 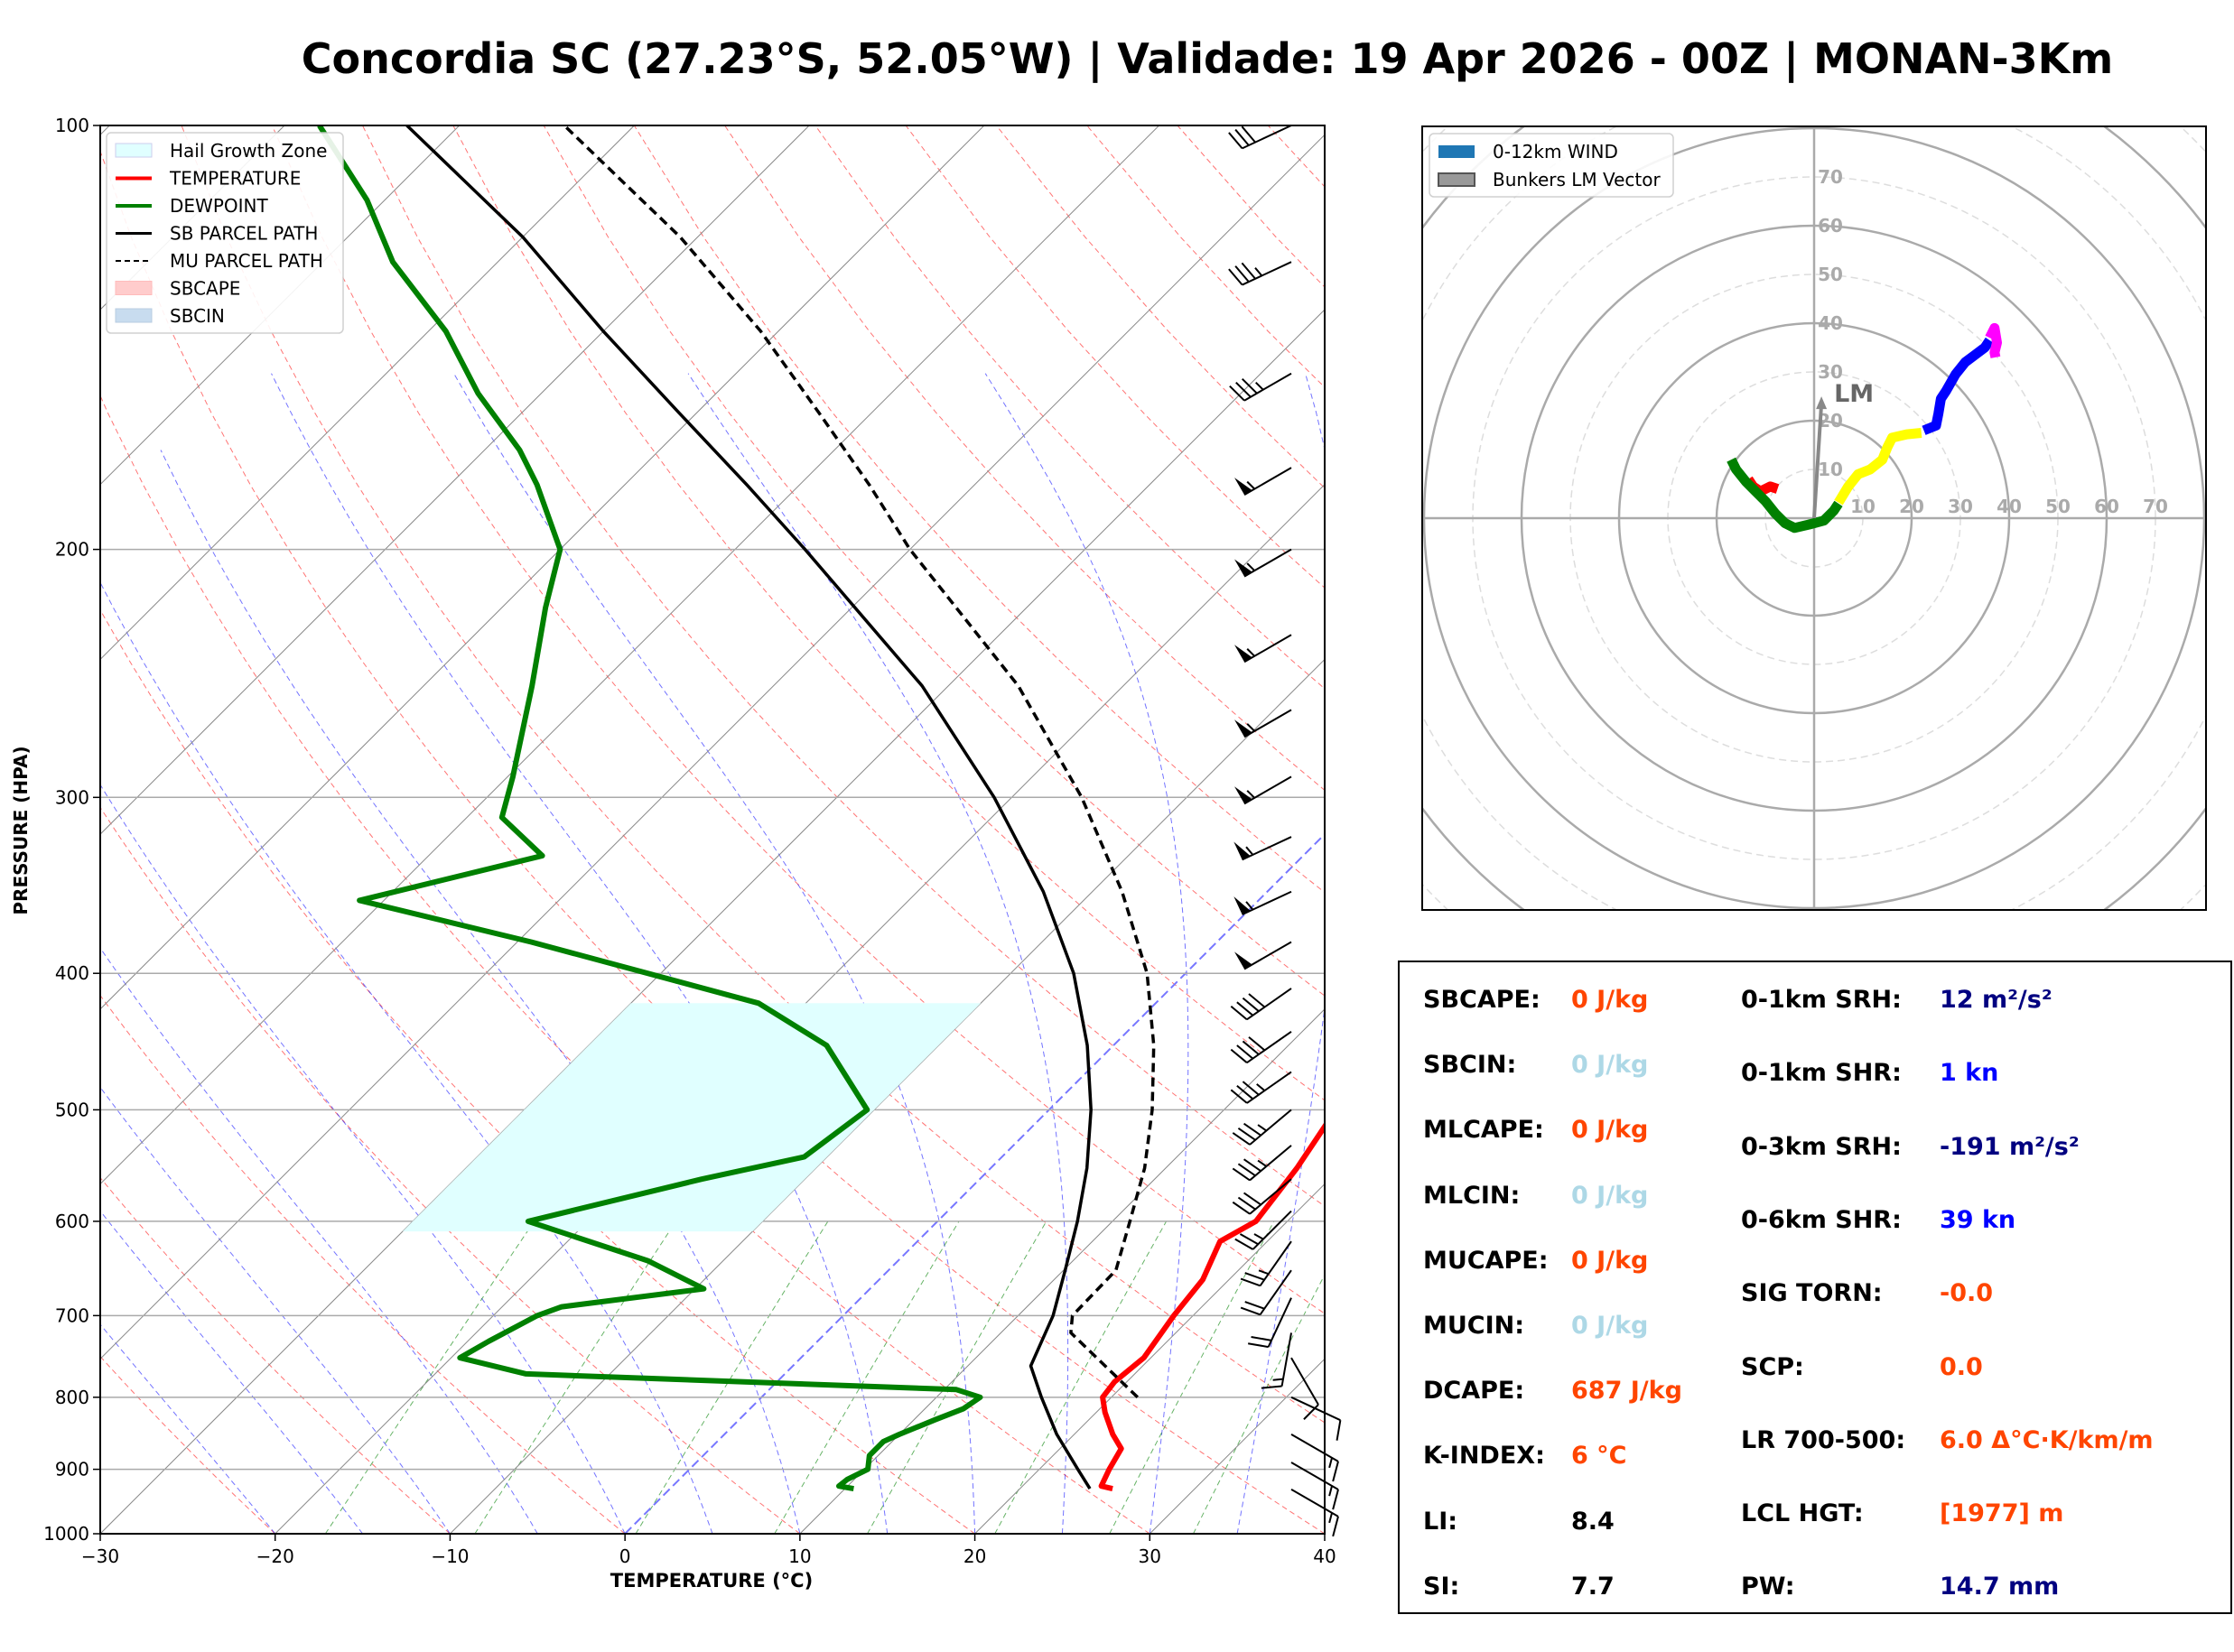 I want to click on hodo-tick-label: 70, so click(x=2155, y=506).